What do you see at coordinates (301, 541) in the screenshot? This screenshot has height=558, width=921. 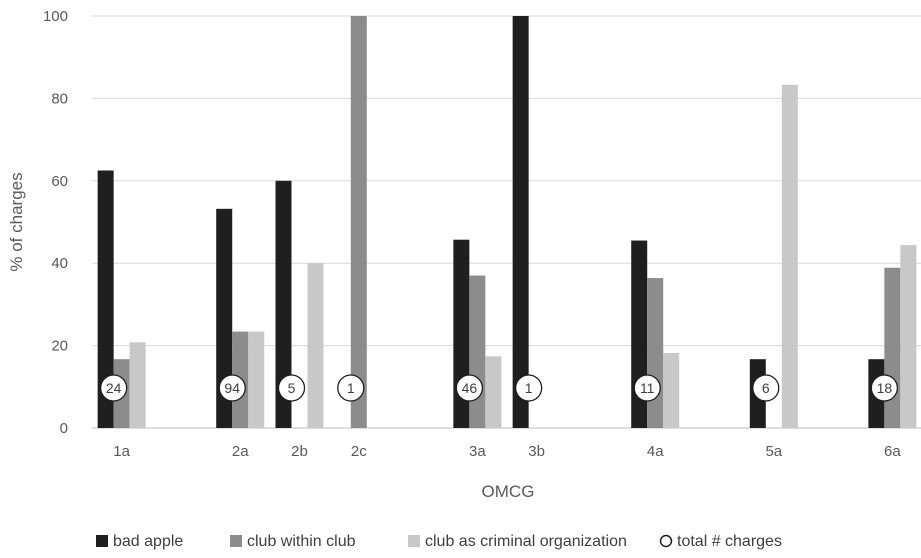 I see `legend-label: club within club` at bounding box center [301, 541].